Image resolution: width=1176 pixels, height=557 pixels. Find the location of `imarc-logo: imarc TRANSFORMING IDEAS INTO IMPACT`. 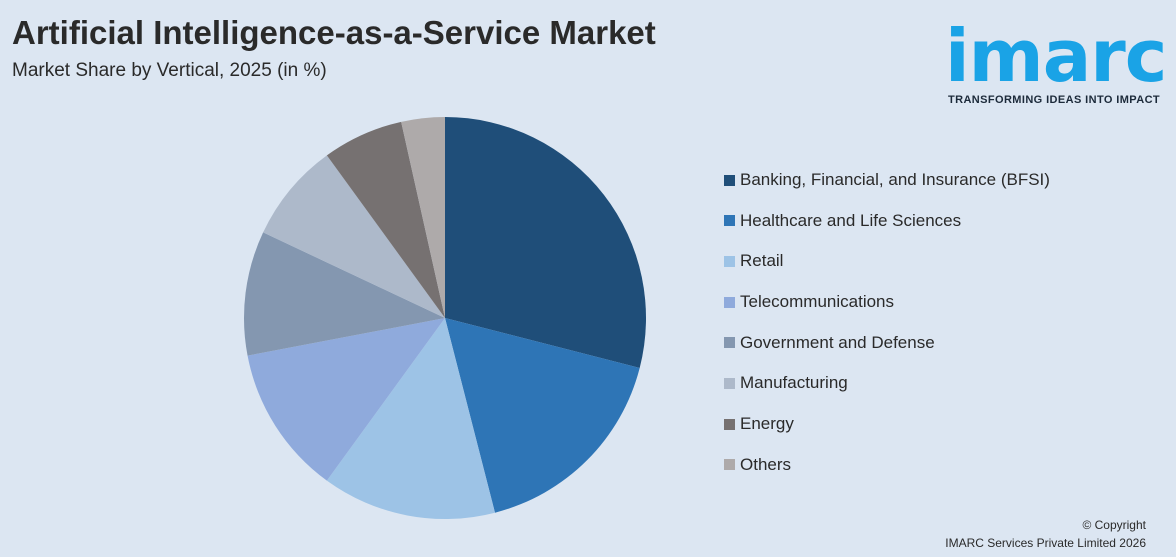

imarc-logo: imarc TRANSFORMING IDEAS INTO IMPACT is located at coordinates (1057, 62).